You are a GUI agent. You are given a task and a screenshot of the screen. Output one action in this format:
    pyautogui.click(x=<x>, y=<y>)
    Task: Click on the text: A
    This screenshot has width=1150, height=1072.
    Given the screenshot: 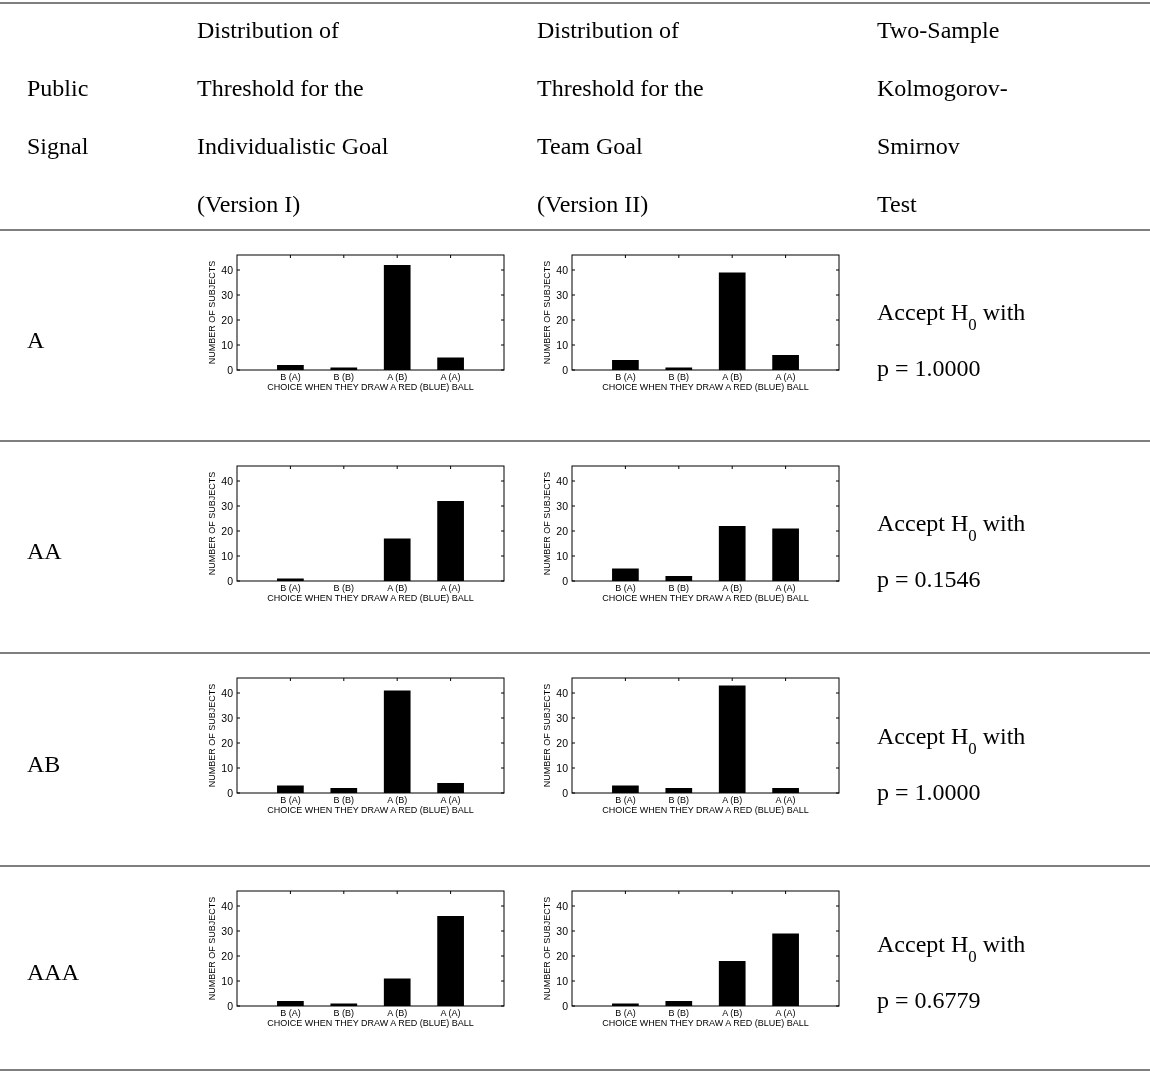 What is the action you would take?
    pyautogui.click(x=36, y=339)
    